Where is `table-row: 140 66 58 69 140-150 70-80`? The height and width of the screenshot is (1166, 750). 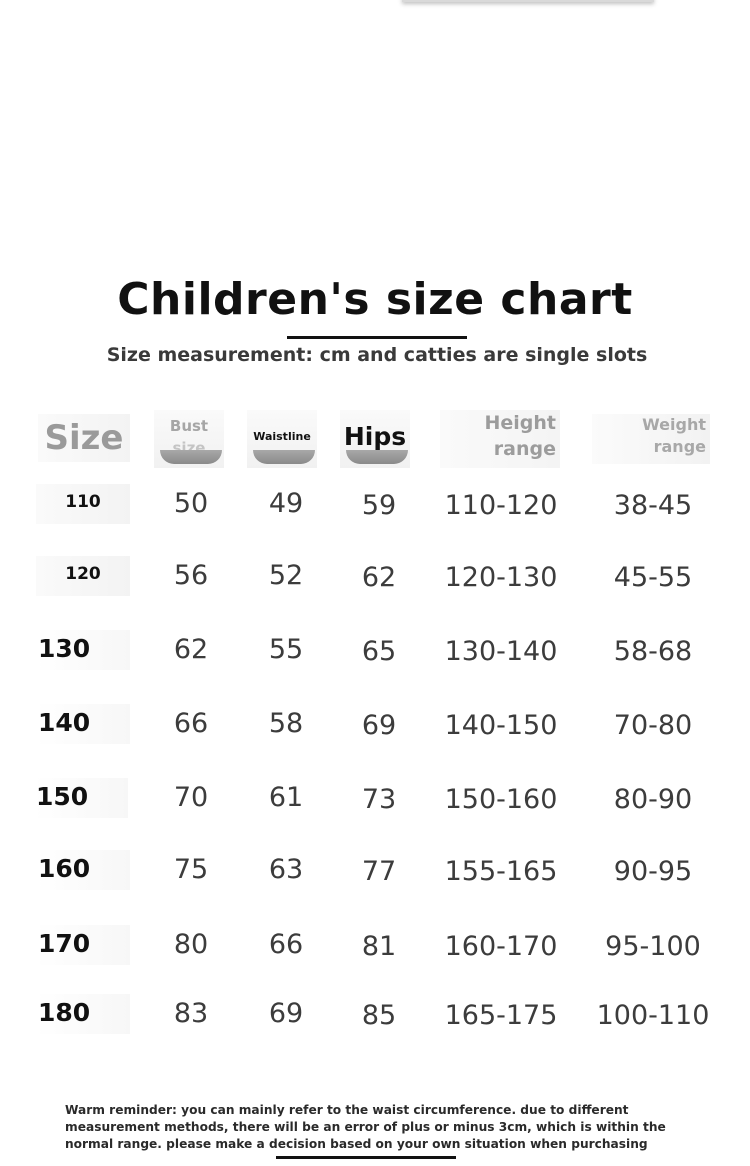 table-row: 140 66 58 69 140-150 70-80 is located at coordinates (375, 724).